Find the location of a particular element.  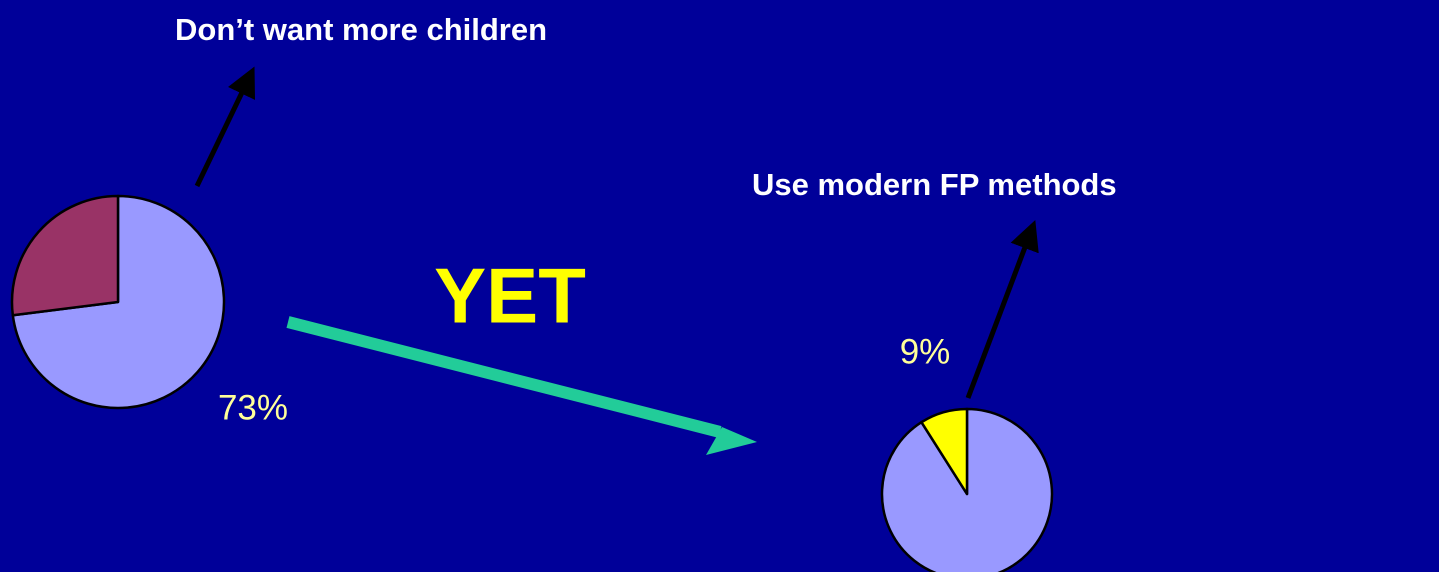

connector-label: YET is located at coordinates (510, 296).